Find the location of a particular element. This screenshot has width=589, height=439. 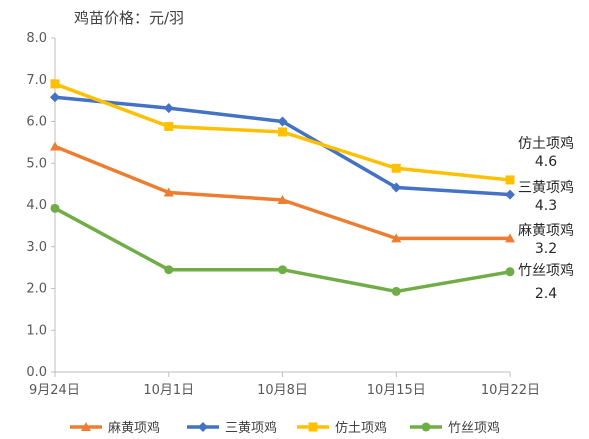

x-tick-label: 10月15日 is located at coordinates (396, 390).